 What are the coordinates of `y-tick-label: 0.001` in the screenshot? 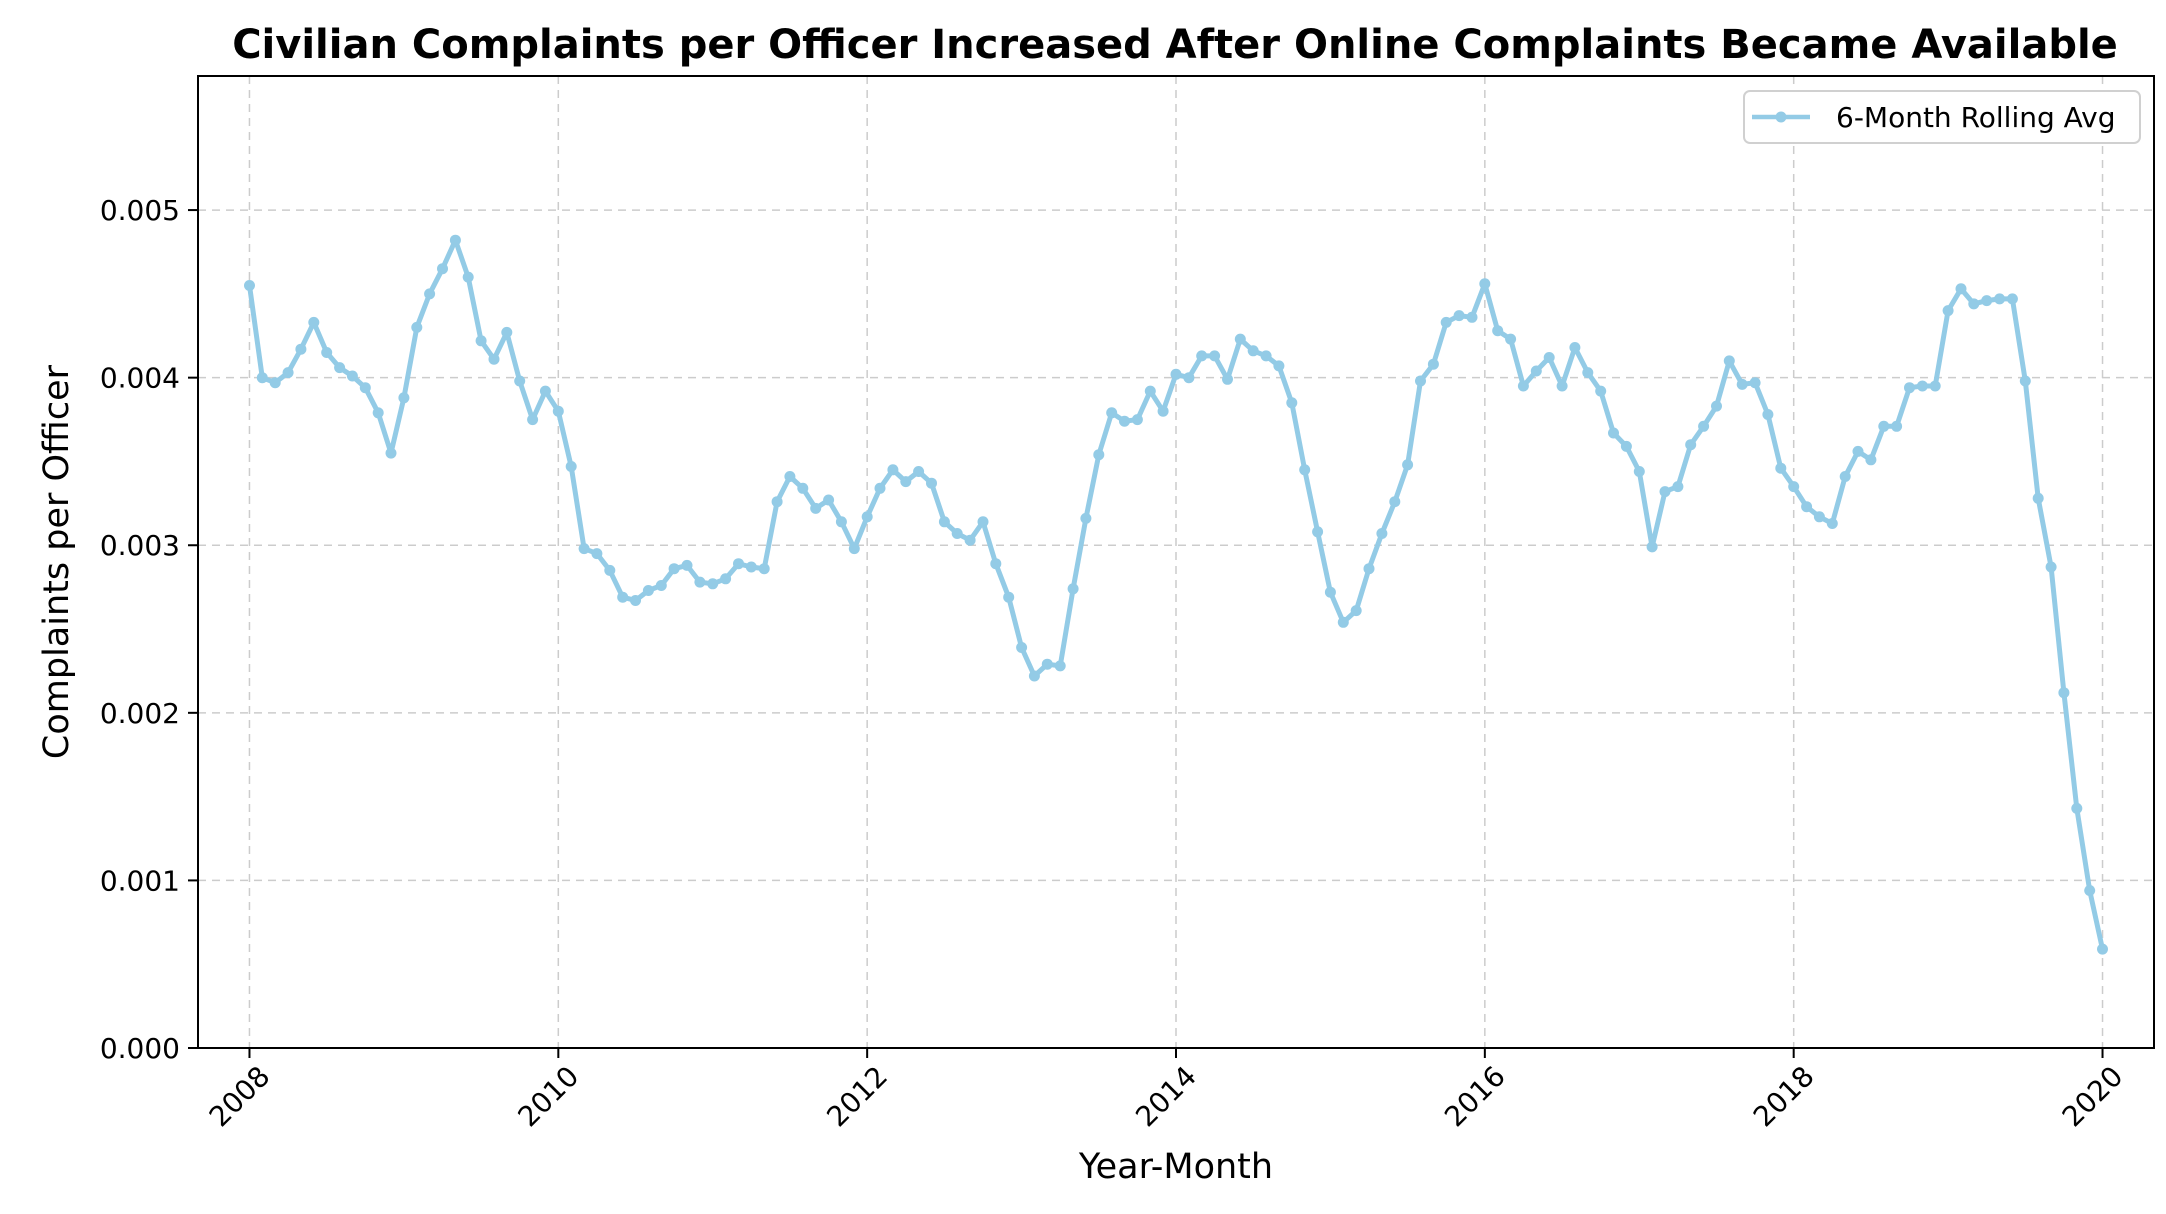 It's located at (140, 880).